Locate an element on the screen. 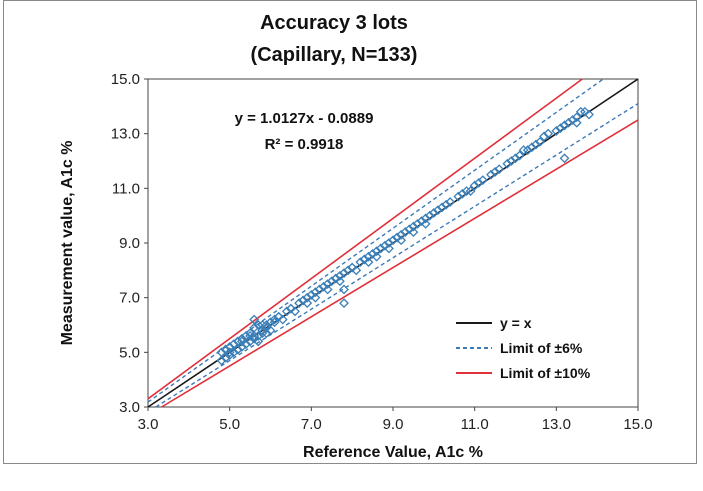 The height and width of the screenshot is (491, 703). y-axis-label: Measurement value, A1c % is located at coordinates (67, 243).